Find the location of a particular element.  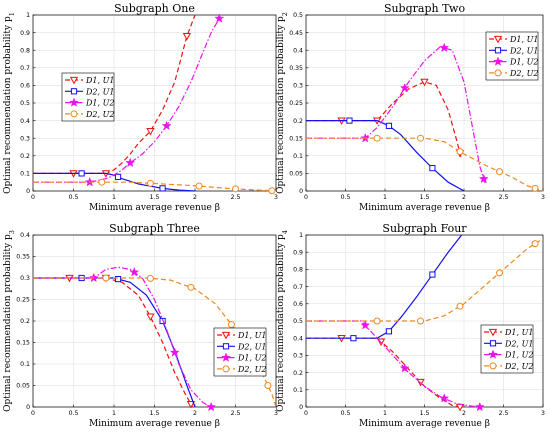

series-d1u1 is located at coordinates (114, 341).